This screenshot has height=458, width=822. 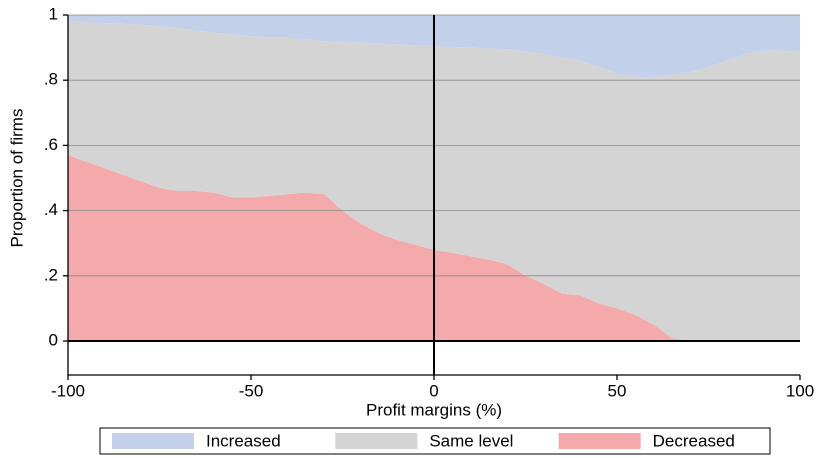 What do you see at coordinates (433, 390) in the screenshot?
I see `x-tick-label: 0` at bounding box center [433, 390].